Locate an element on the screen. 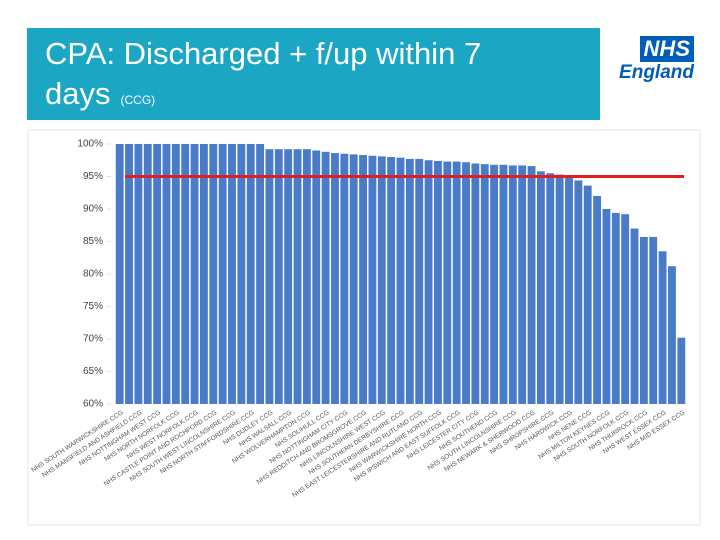 The width and height of the screenshot is (720, 540). y-tick-label: 85% is located at coordinates (93, 241).